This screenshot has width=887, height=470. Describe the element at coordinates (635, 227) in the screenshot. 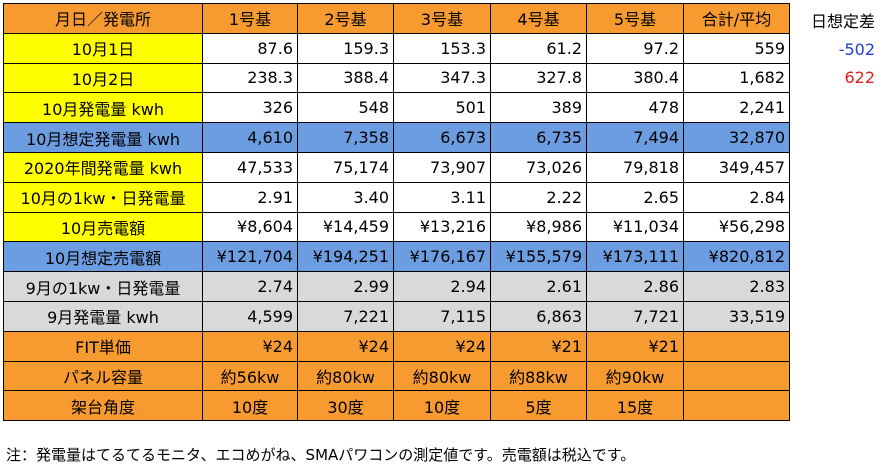

I see `table-cell: ¥11,034` at that location.